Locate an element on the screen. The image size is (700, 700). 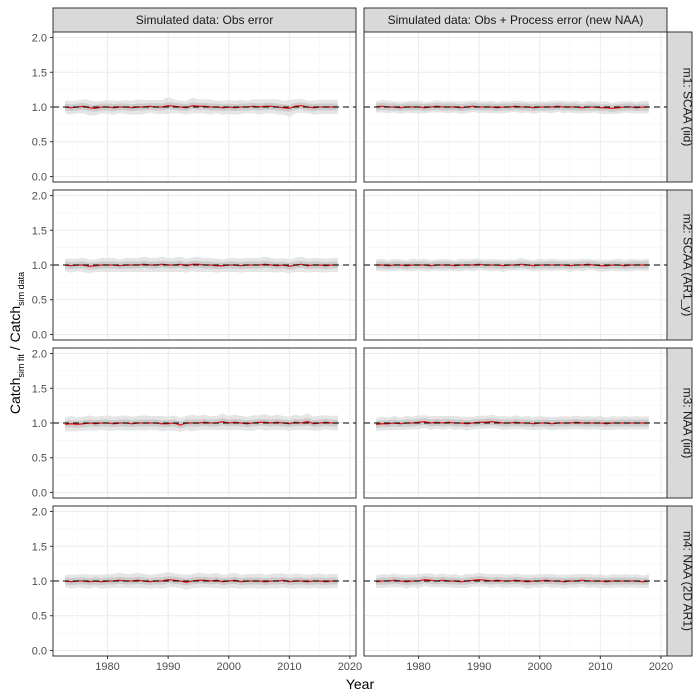
row-strip-label: m1: SCAA (iid) is located at coordinates (688, 107).